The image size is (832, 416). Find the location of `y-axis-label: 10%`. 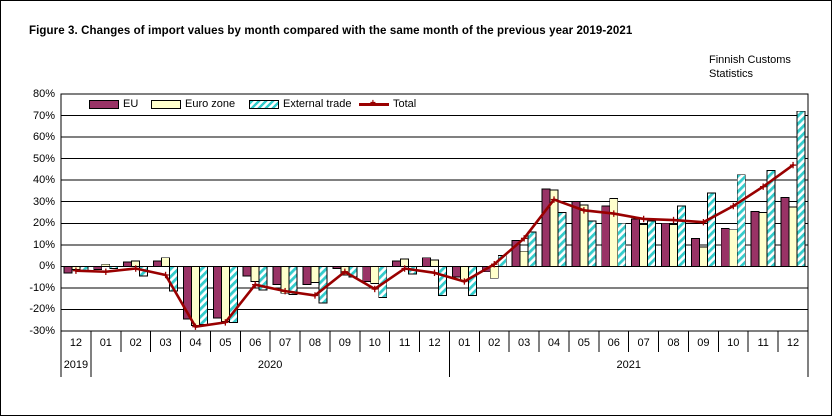

y-axis-label: 10% is located at coordinates (43, 244).